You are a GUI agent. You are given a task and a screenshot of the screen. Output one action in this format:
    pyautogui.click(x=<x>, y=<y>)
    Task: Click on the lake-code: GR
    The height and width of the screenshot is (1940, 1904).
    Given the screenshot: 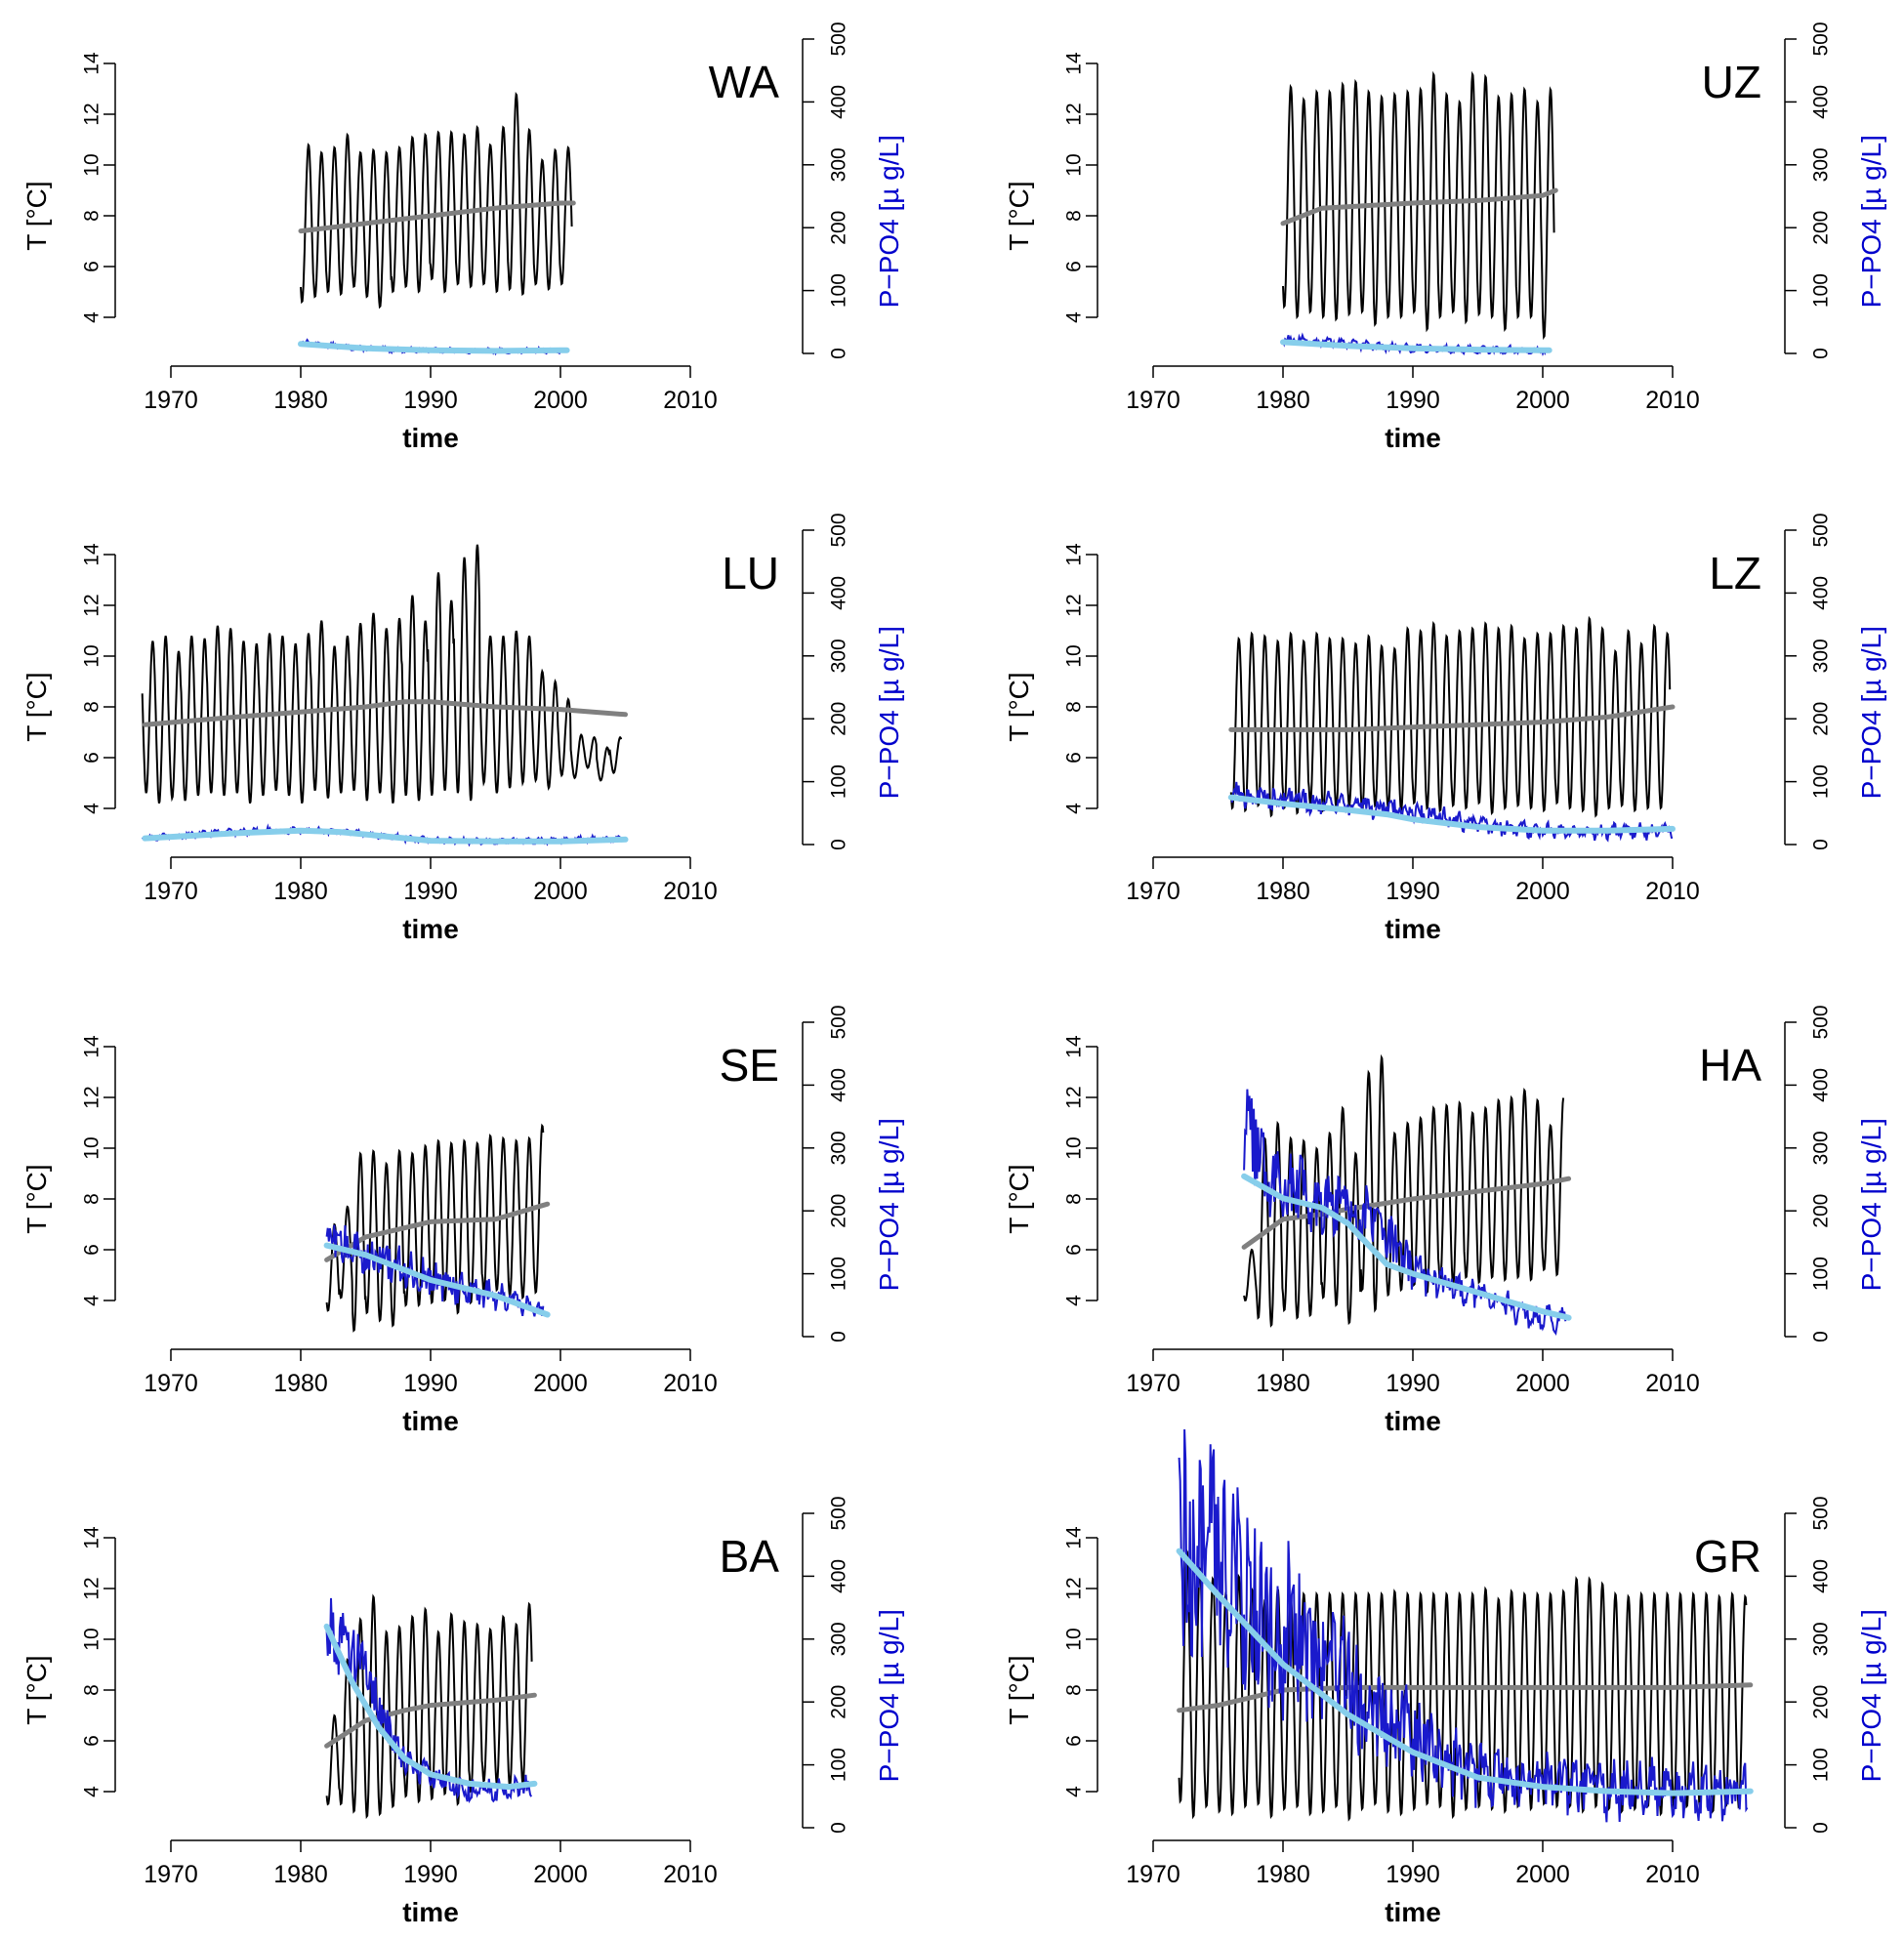 What is the action you would take?
    pyautogui.click(x=1727, y=1556)
    